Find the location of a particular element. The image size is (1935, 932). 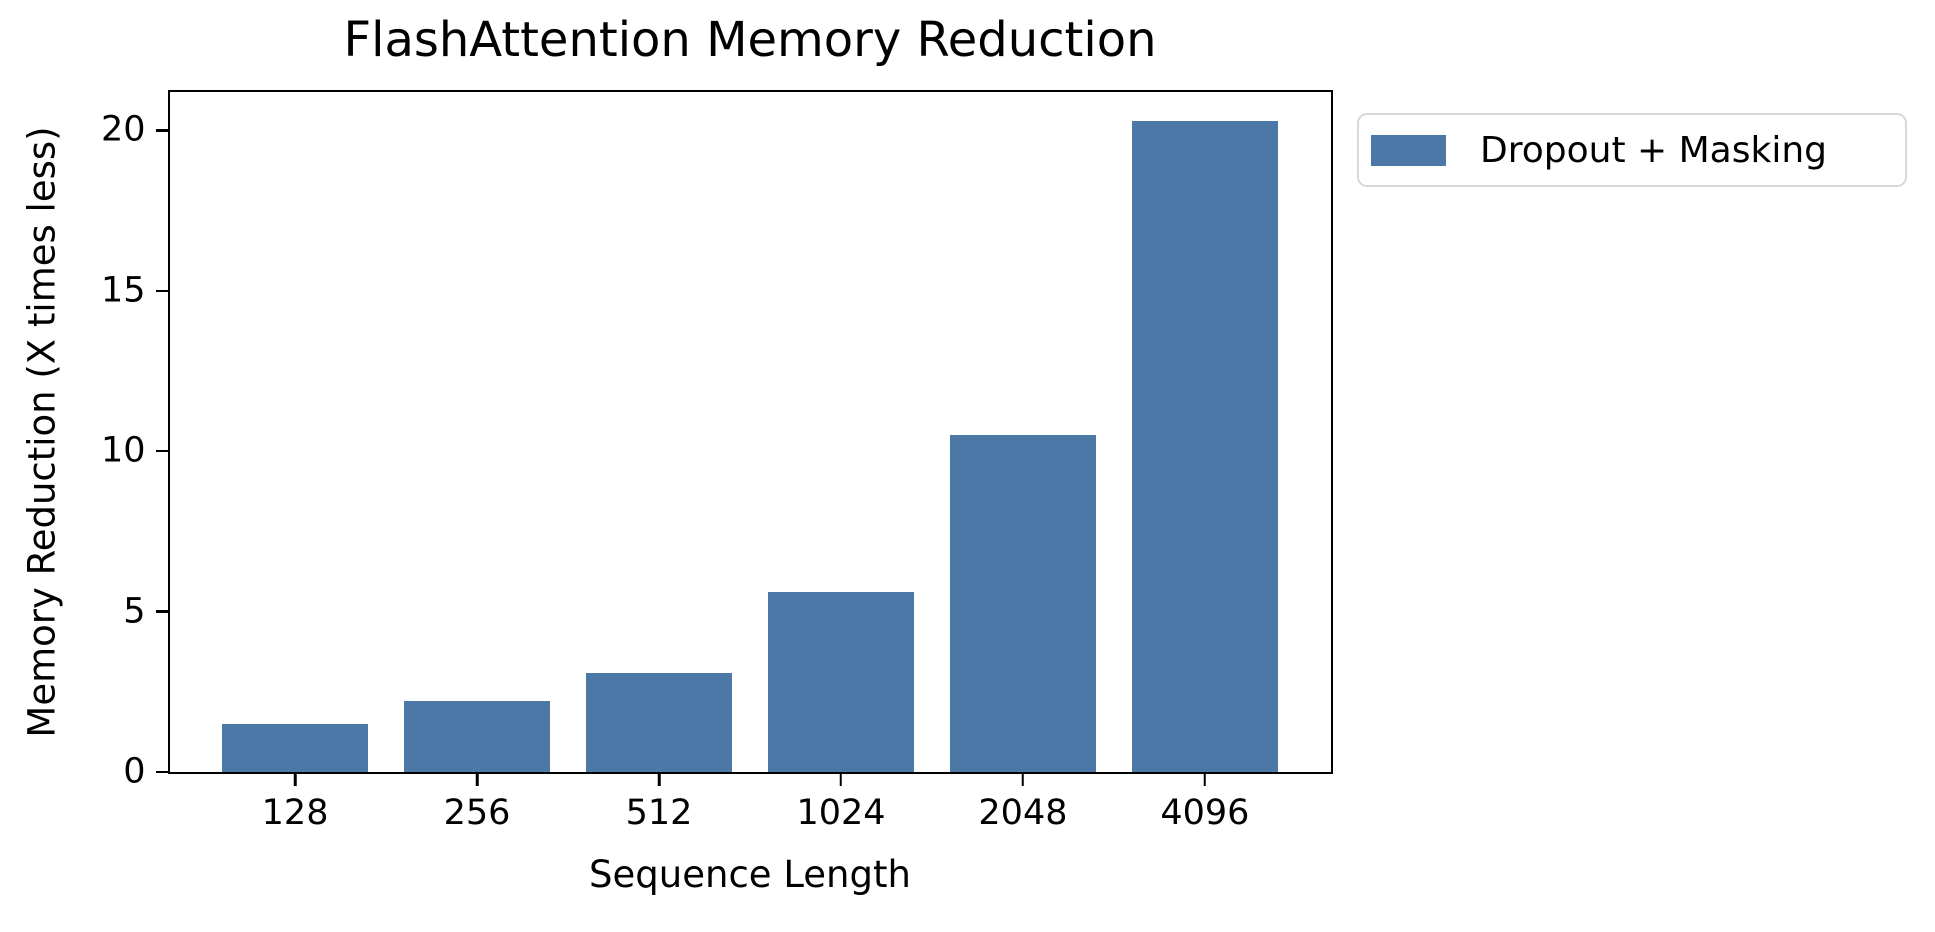

legend: Dropout + Masking is located at coordinates (1632, 150).